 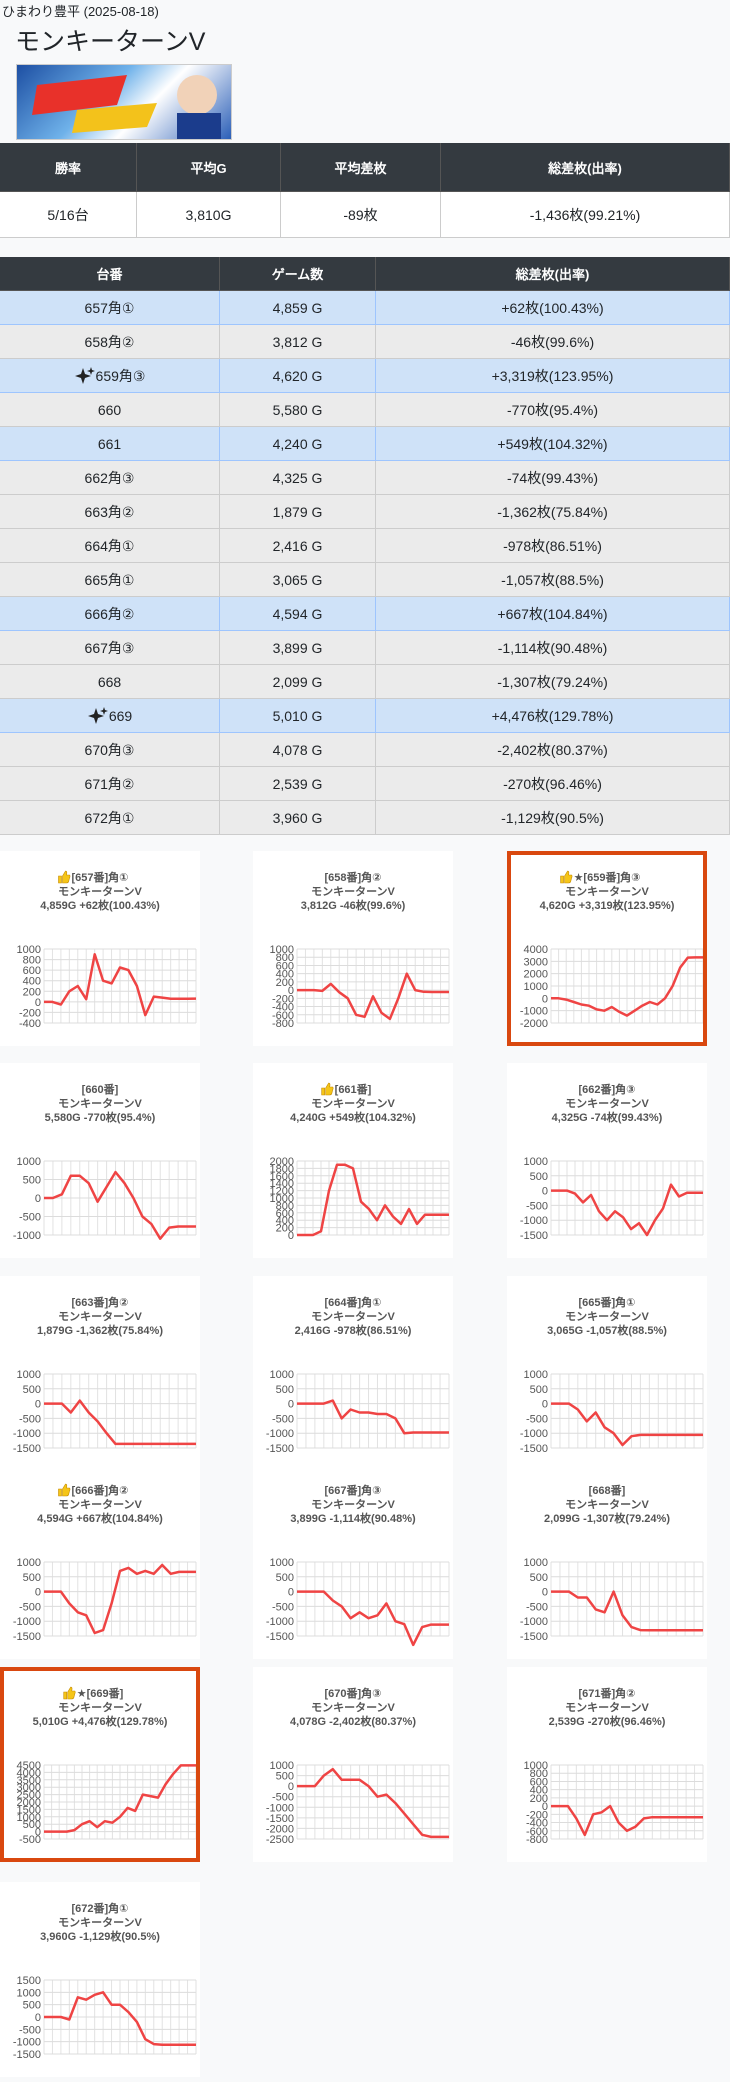 What do you see at coordinates (607, 1330) in the screenshot?
I see `chart-title: 3,065G -1,057枚(88.5%)` at bounding box center [607, 1330].